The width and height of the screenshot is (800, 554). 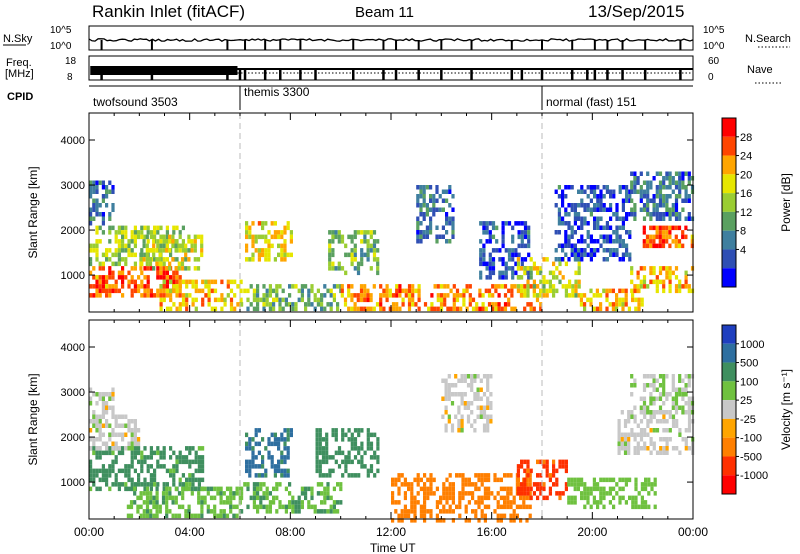 I want to click on x-tick-label: 12:00, so click(x=391, y=532).